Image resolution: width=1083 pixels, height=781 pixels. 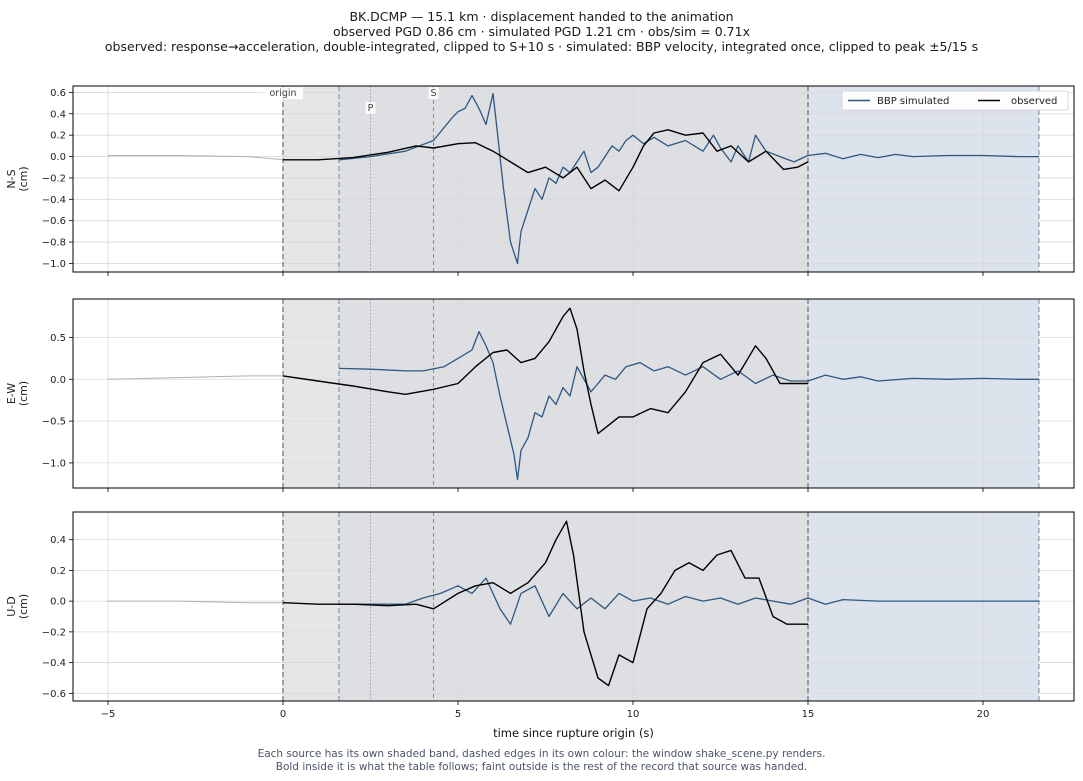 What do you see at coordinates (1034, 101) in the screenshot?
I see `legend-label-observed: observed` at bounding box center [1034, 101].